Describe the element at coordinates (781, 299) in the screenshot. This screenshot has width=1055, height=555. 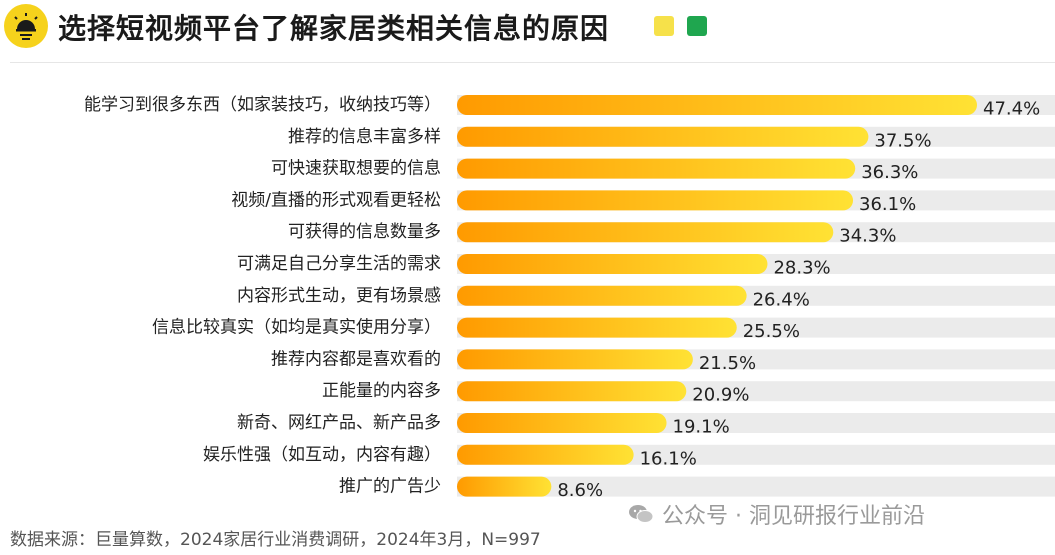
I see `value-label: 26.4%` at that location.